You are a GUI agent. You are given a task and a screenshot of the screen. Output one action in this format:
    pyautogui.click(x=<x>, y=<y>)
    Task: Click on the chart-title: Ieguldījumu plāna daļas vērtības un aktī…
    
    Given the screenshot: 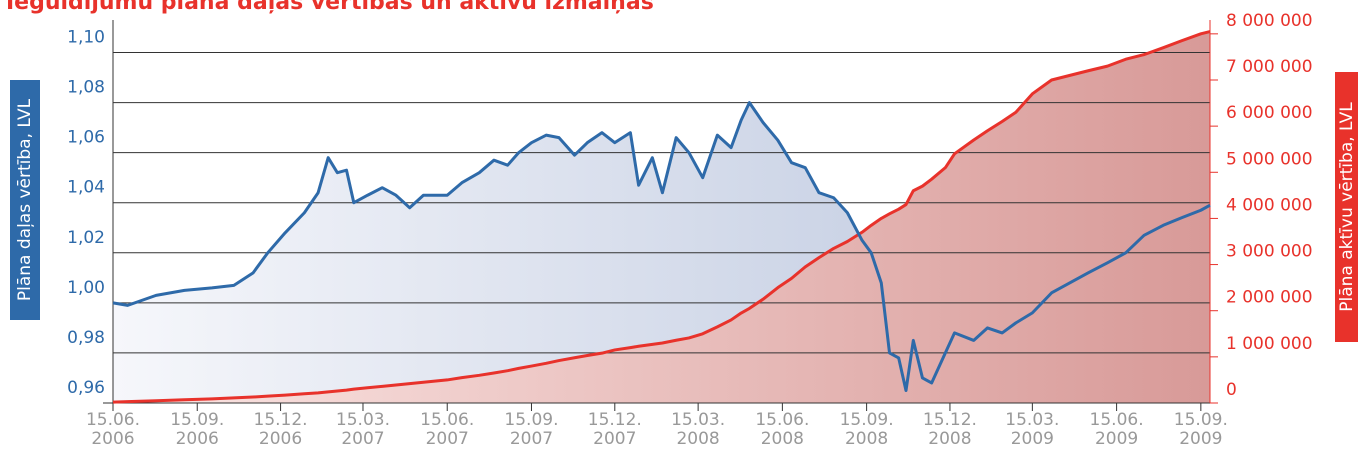 What is the action you would take?
    pyautogui.click(x=330, y=7)
    